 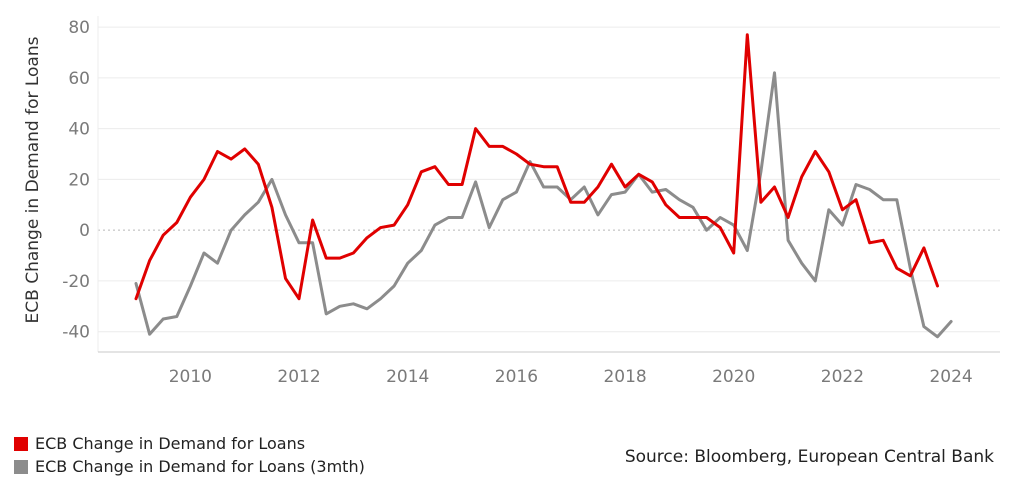 I want to click on y-tick-label: 20, so click(x=79, y=180).